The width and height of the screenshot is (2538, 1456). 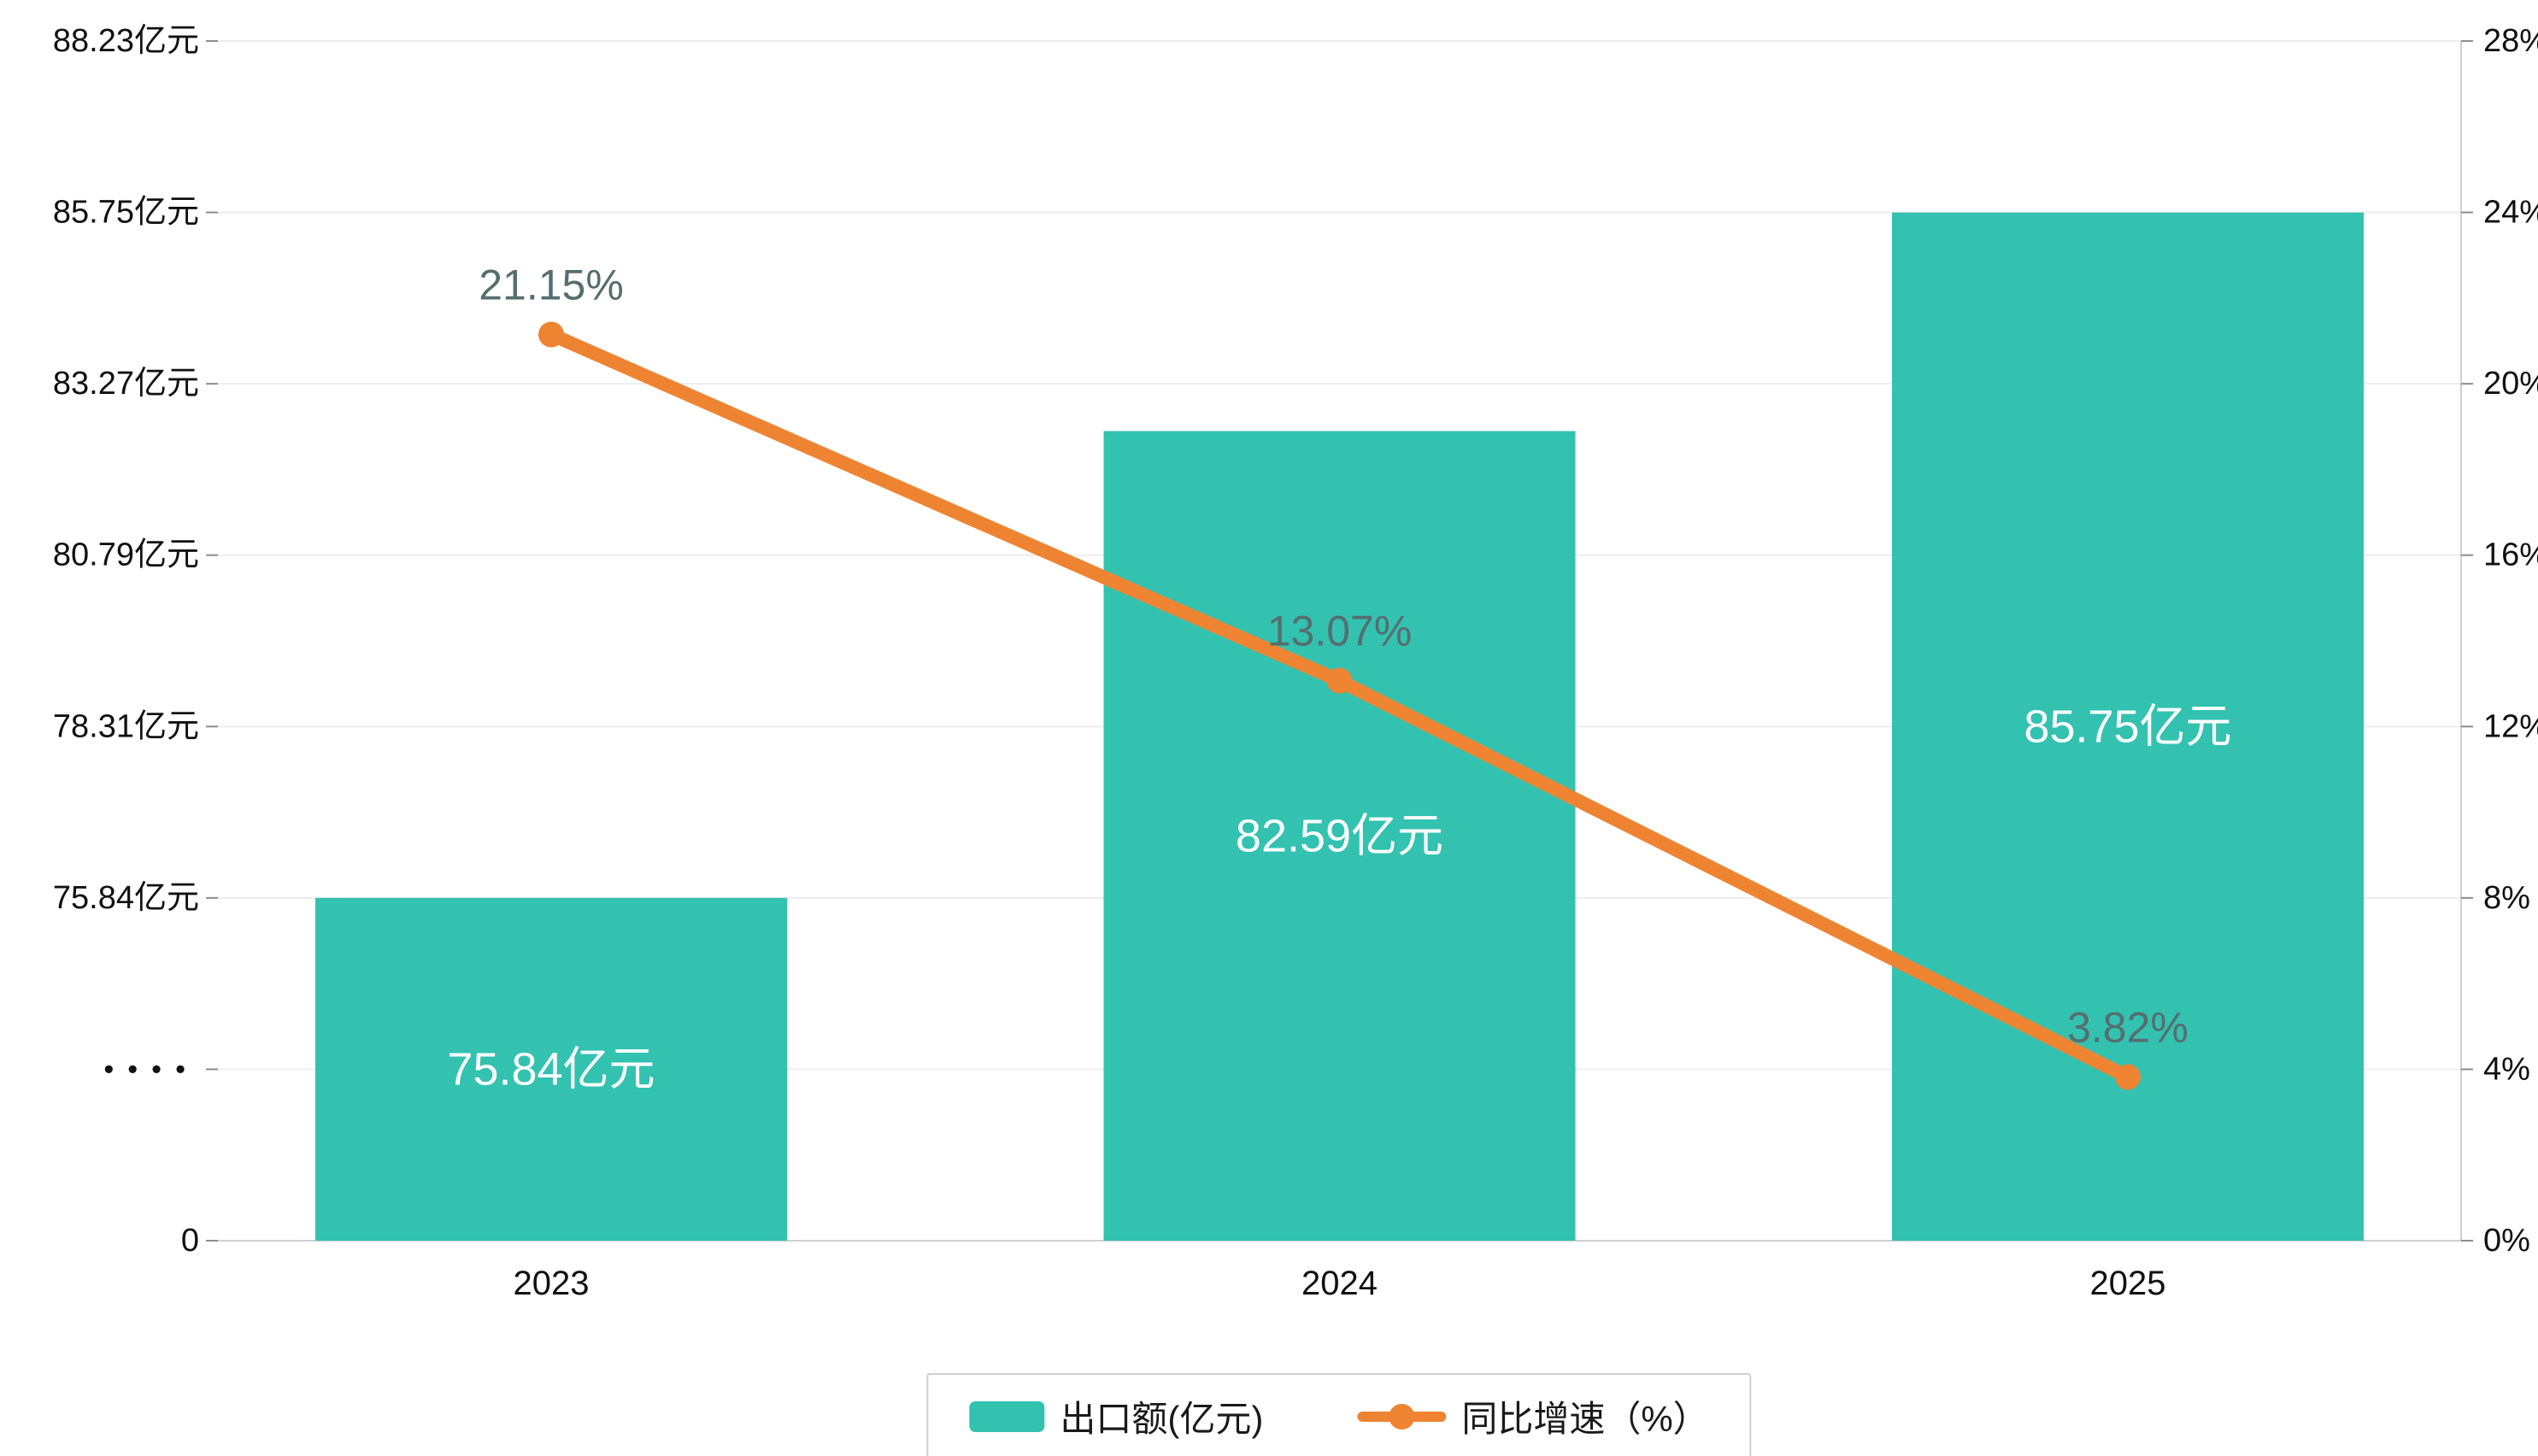 I want to click on left-axis-label: 88.23亿元, so click(x=126, y=41).